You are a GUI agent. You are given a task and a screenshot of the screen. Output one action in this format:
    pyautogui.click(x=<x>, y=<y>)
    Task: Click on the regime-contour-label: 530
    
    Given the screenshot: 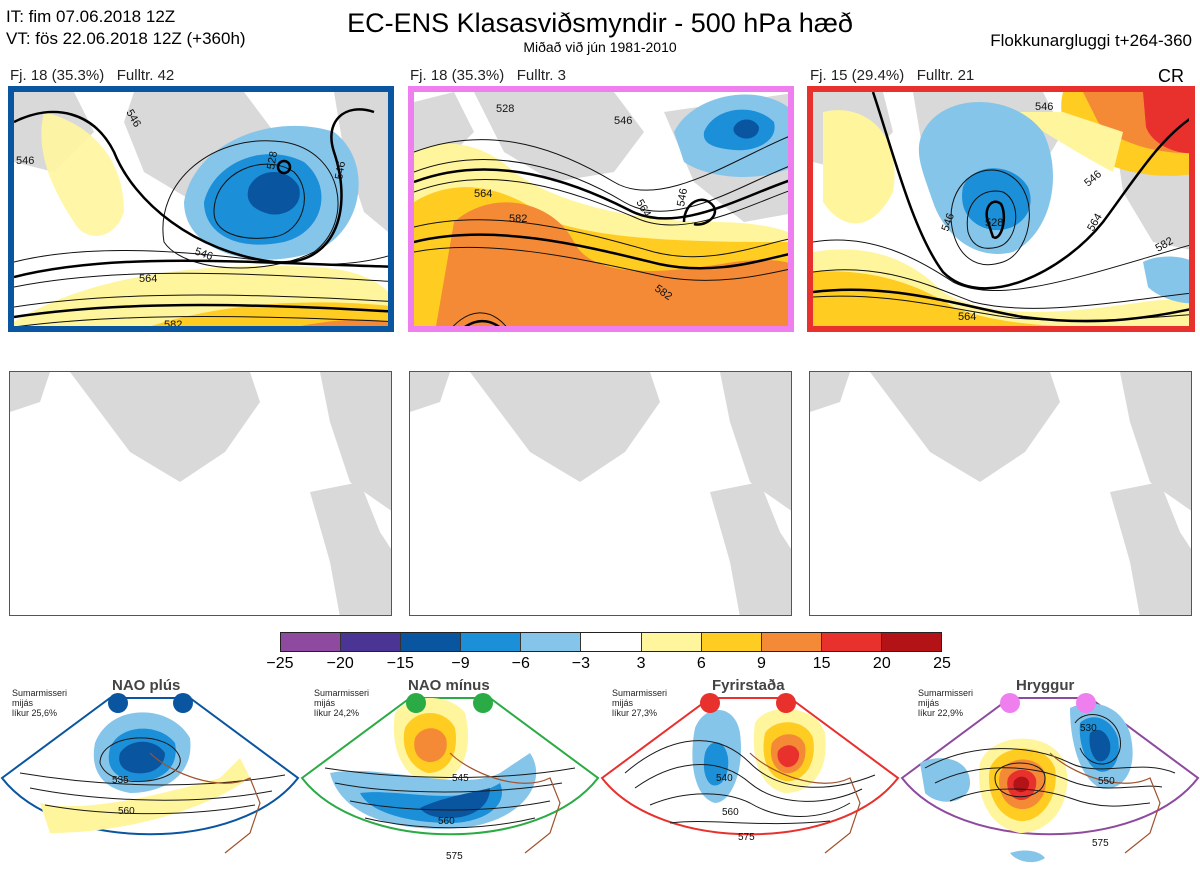 What is the action you would take?
    pyautogui.click(x=1088, y=728)
    